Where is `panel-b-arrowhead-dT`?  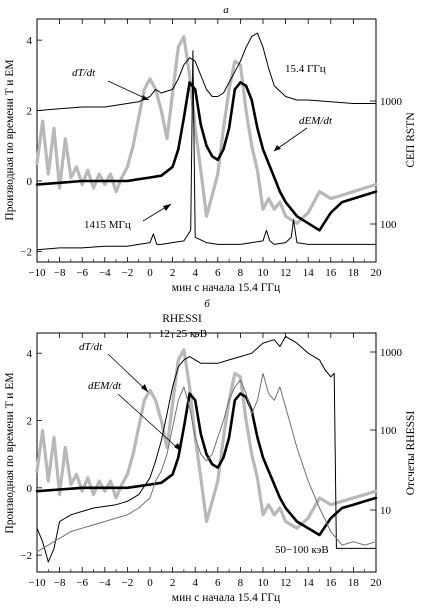
panel-b-arrowhead-dT is located at coordinates (144, 388).